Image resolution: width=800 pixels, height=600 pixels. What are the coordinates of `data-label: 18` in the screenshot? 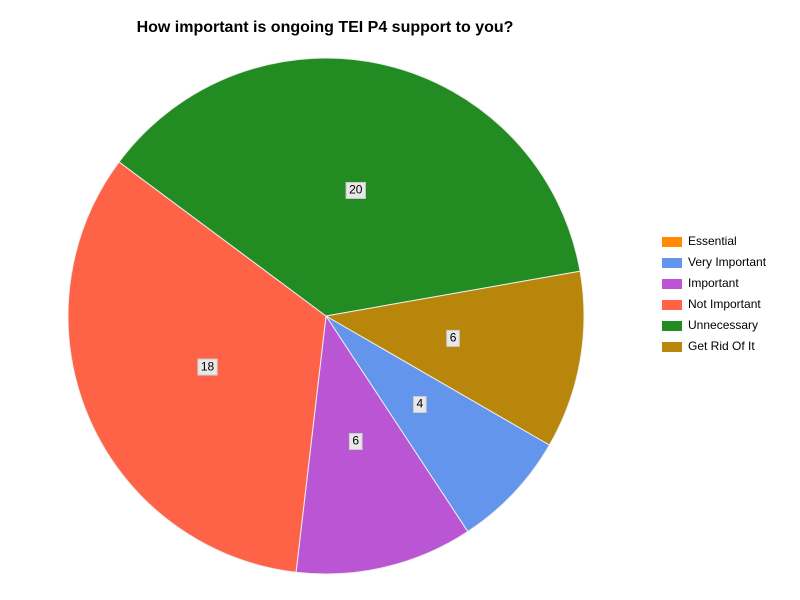 It's located at (208, 366).